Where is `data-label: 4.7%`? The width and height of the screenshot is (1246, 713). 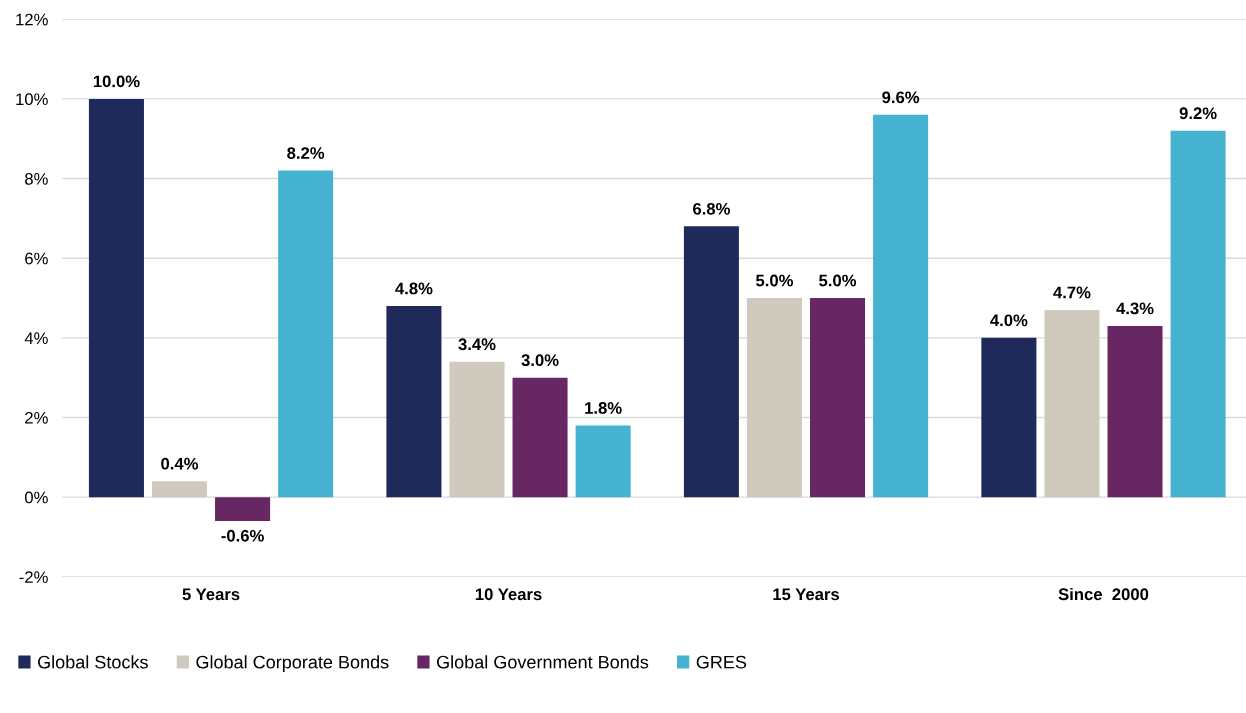
data-label: 4.7% is located at coordinates (1072, 292).